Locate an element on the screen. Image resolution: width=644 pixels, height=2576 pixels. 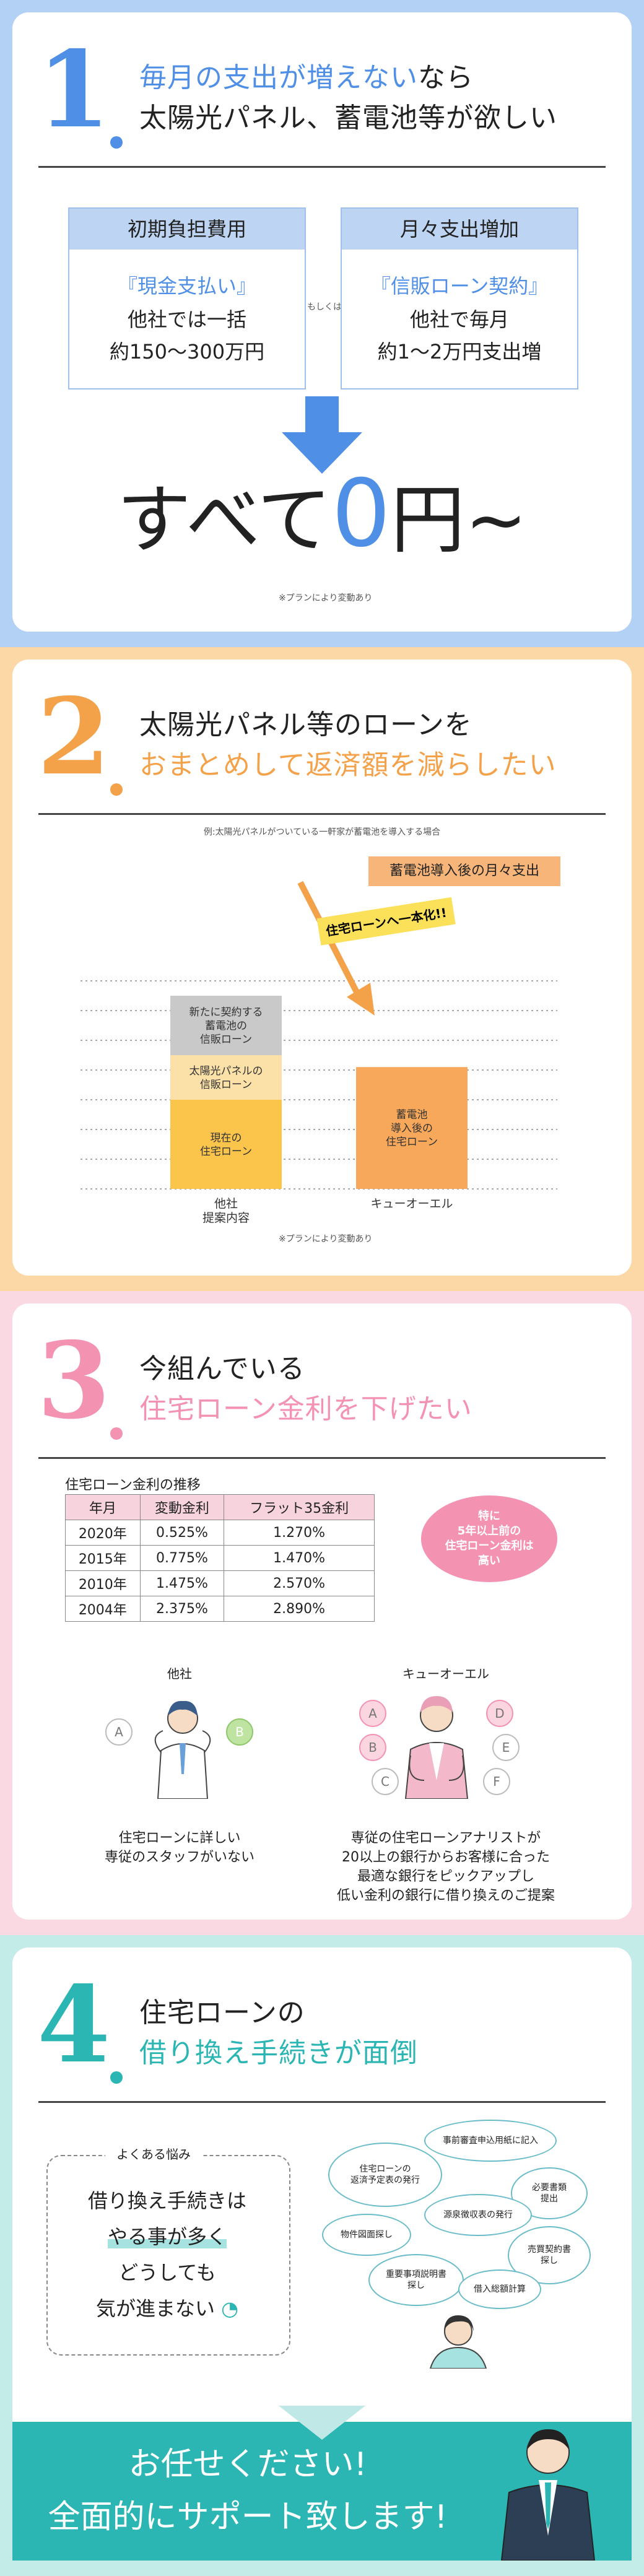
section-3-title-line2: 住宅ローン金利を下げたい is located at coordinates (305, 1409).